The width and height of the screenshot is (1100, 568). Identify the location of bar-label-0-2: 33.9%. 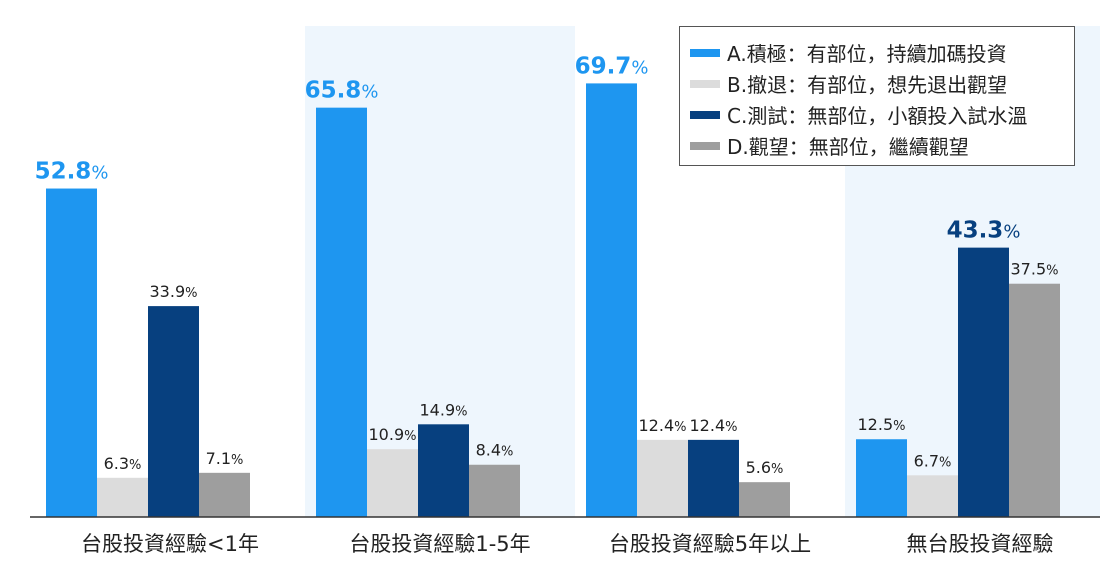
(174, 291).